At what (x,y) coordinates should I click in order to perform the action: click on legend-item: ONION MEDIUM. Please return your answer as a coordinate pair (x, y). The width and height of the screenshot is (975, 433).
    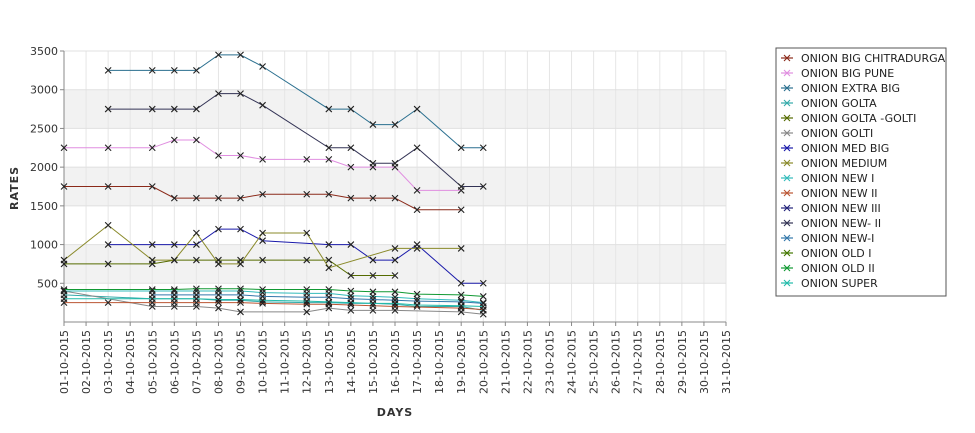
    Looking at the image, I should click on (834, 163).